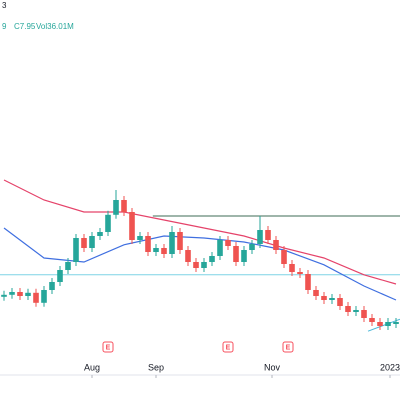  I want to click on close-value: C7.95, so click(25, 26).